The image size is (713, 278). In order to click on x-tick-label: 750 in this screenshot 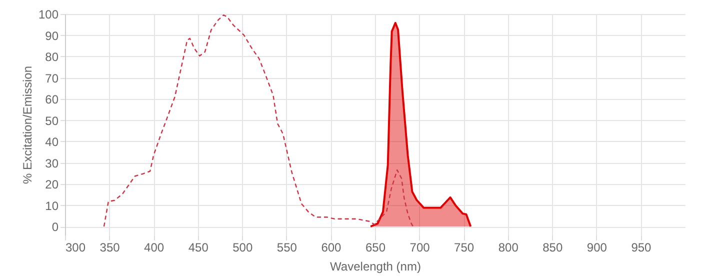, I will do `click(464, 247)`.